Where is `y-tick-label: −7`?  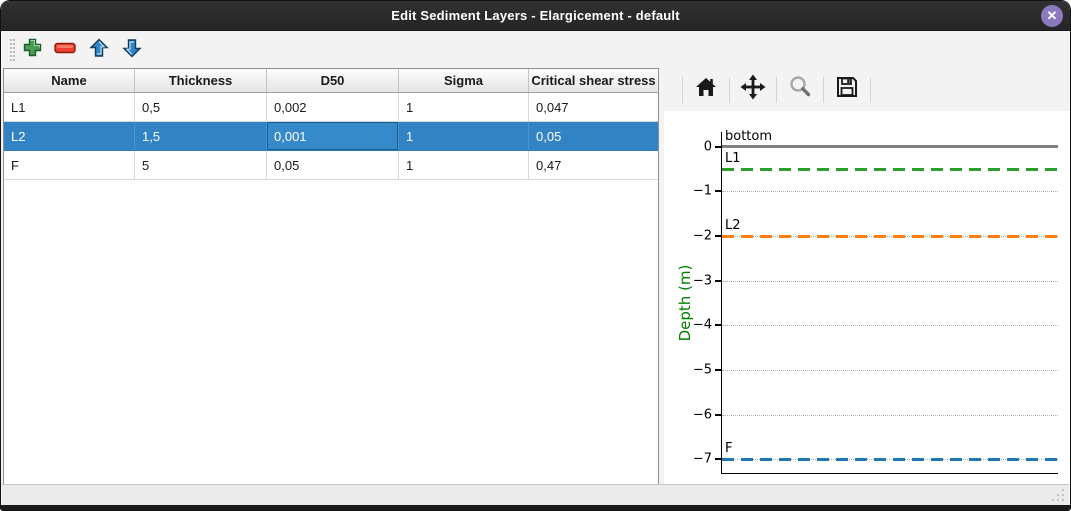 y-tick-label: −7 is located at coordinates (702, 459).